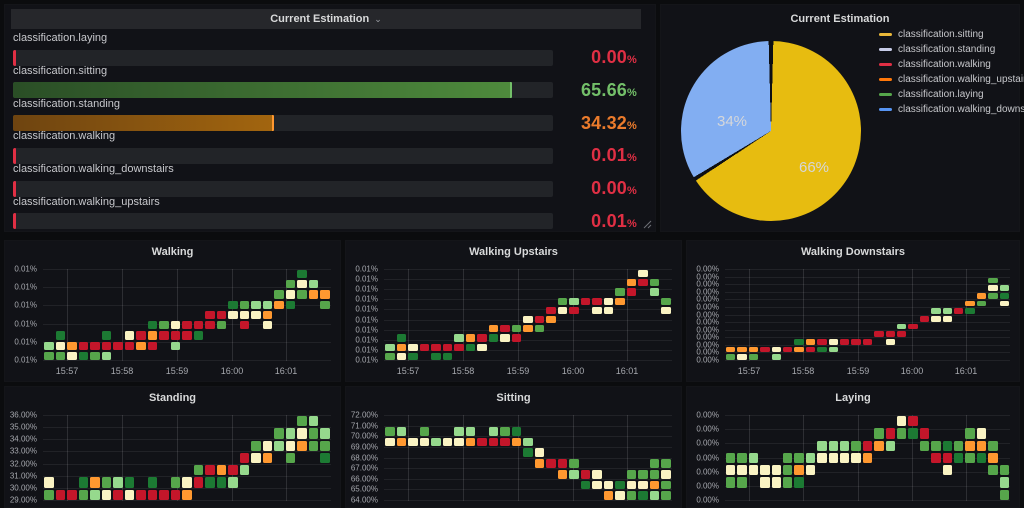  Describe the element at coordinates (951, 79) in the screenshot. I see `legend-item: classification.walking_upstairs` at that location.